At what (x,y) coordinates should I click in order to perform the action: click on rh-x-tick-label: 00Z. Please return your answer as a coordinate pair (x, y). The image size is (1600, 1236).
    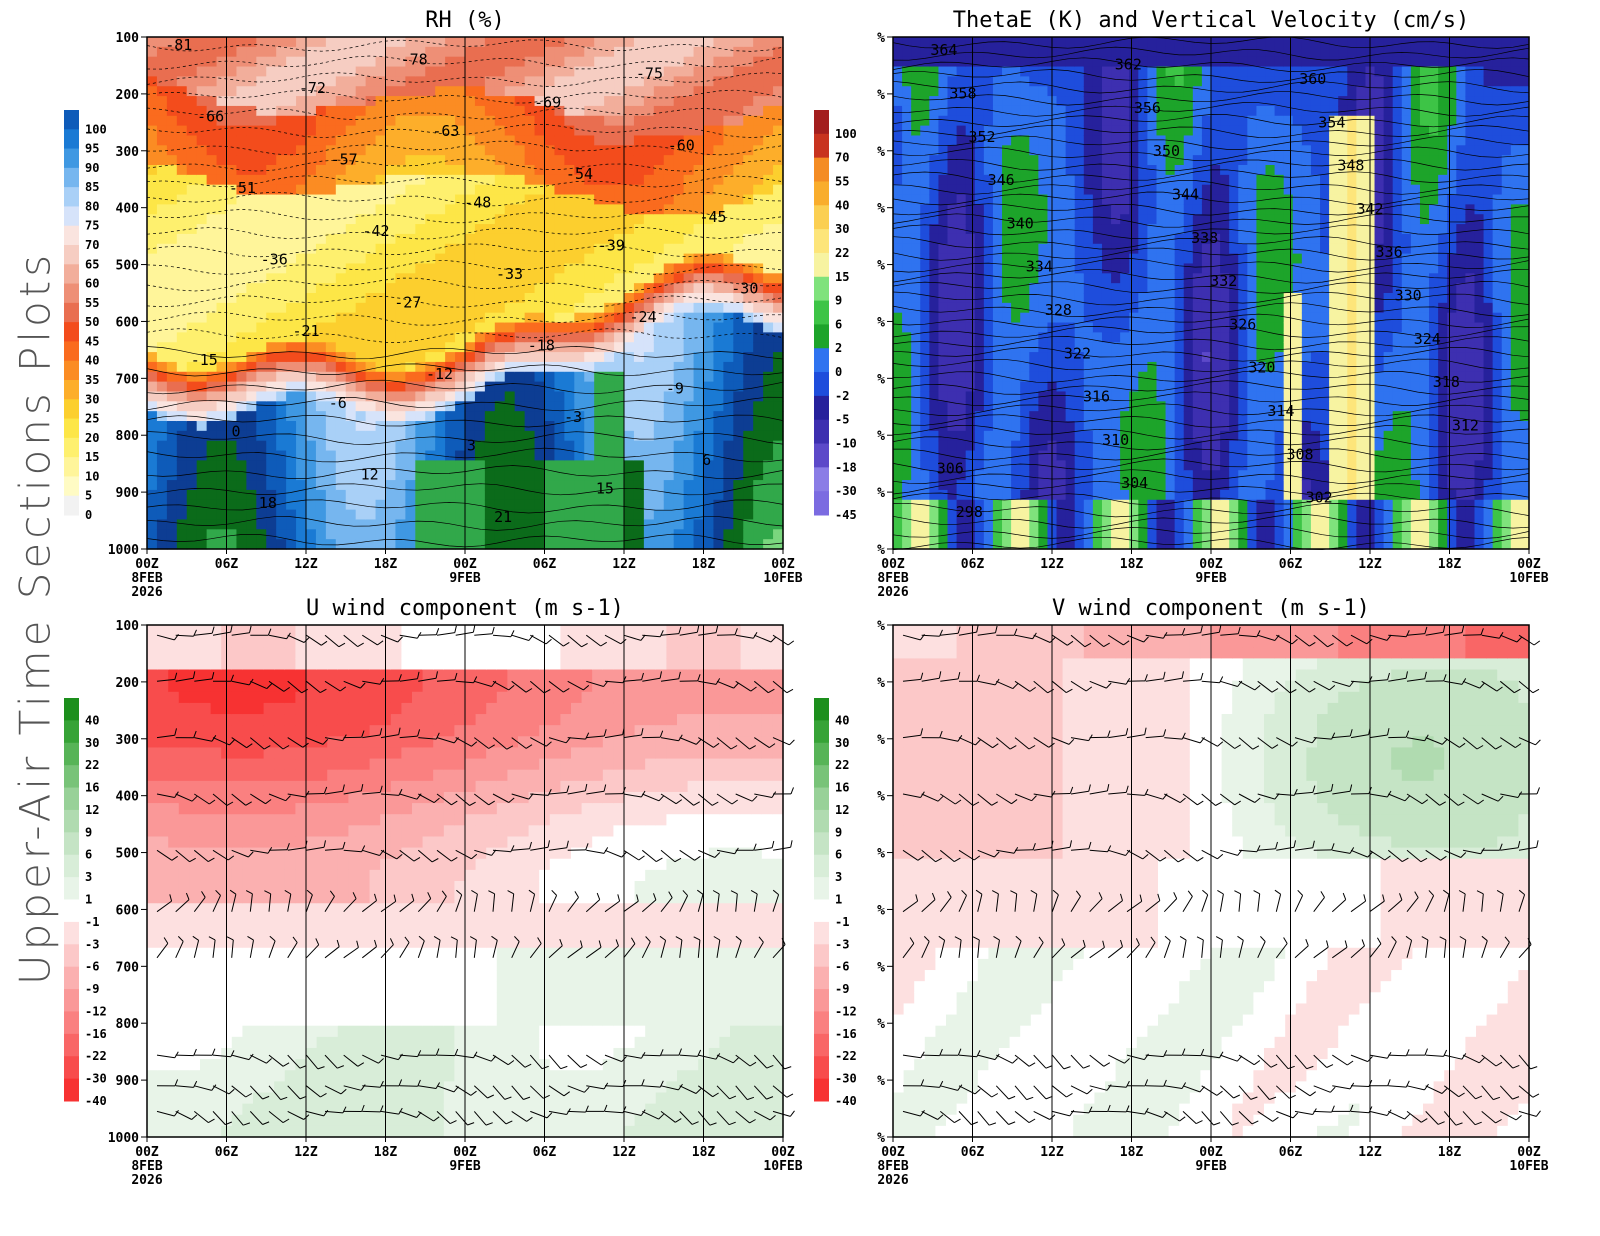
    Looking at the image, I should click on (465, 564).